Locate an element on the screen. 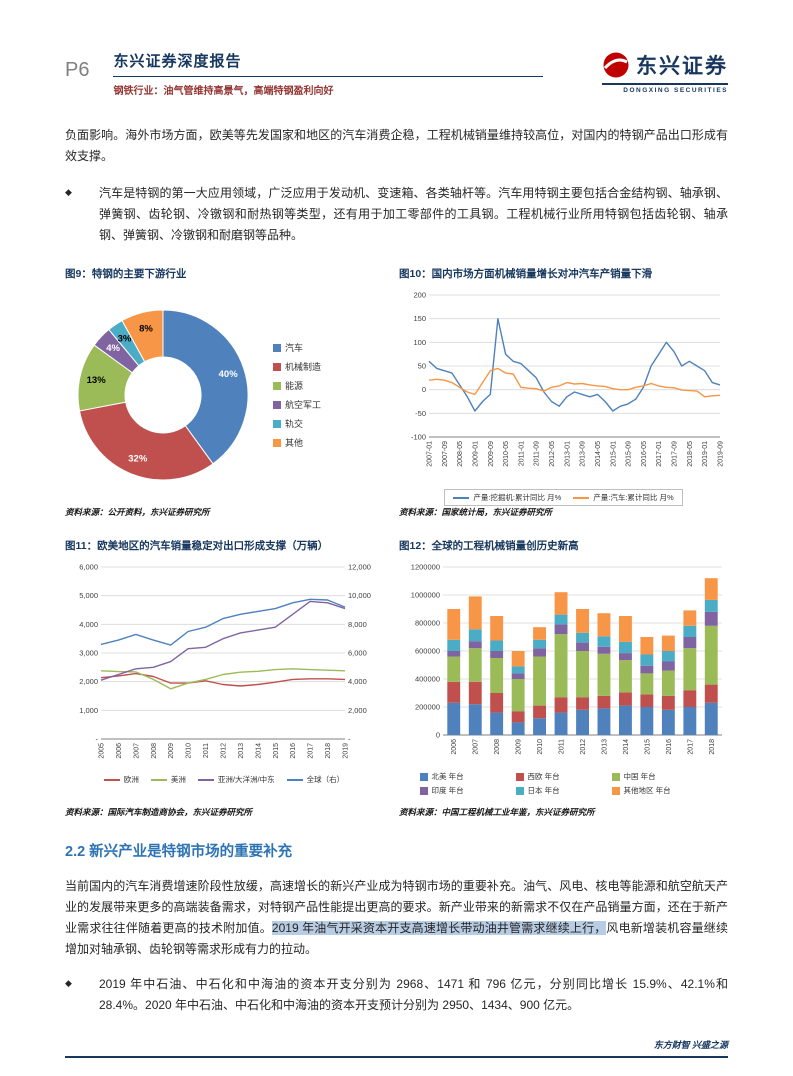 The width and height of the screenshot is (793, 1076). svg-text: 13% is located at coordinates (97, 380).